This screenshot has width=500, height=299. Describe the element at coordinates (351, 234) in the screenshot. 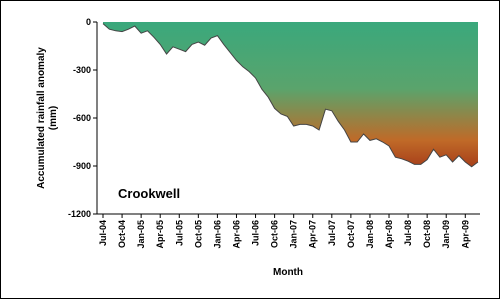

I see `x-tick-label: Oct-07` at that location.